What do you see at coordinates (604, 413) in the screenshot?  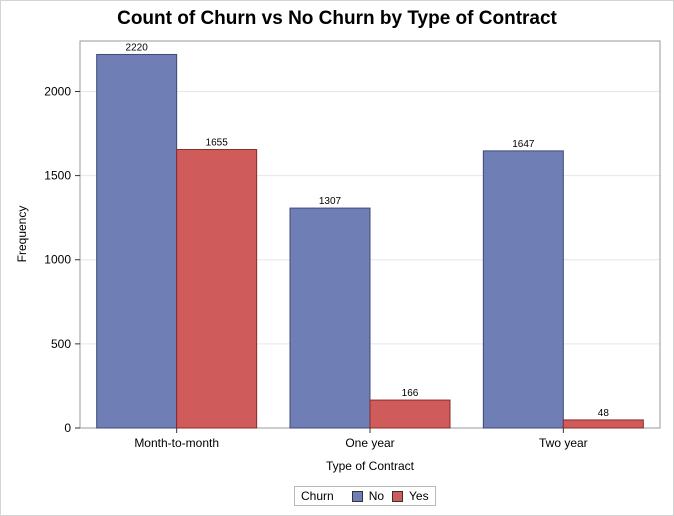 I see `data-label: 48` at bounding box center [604, 413].